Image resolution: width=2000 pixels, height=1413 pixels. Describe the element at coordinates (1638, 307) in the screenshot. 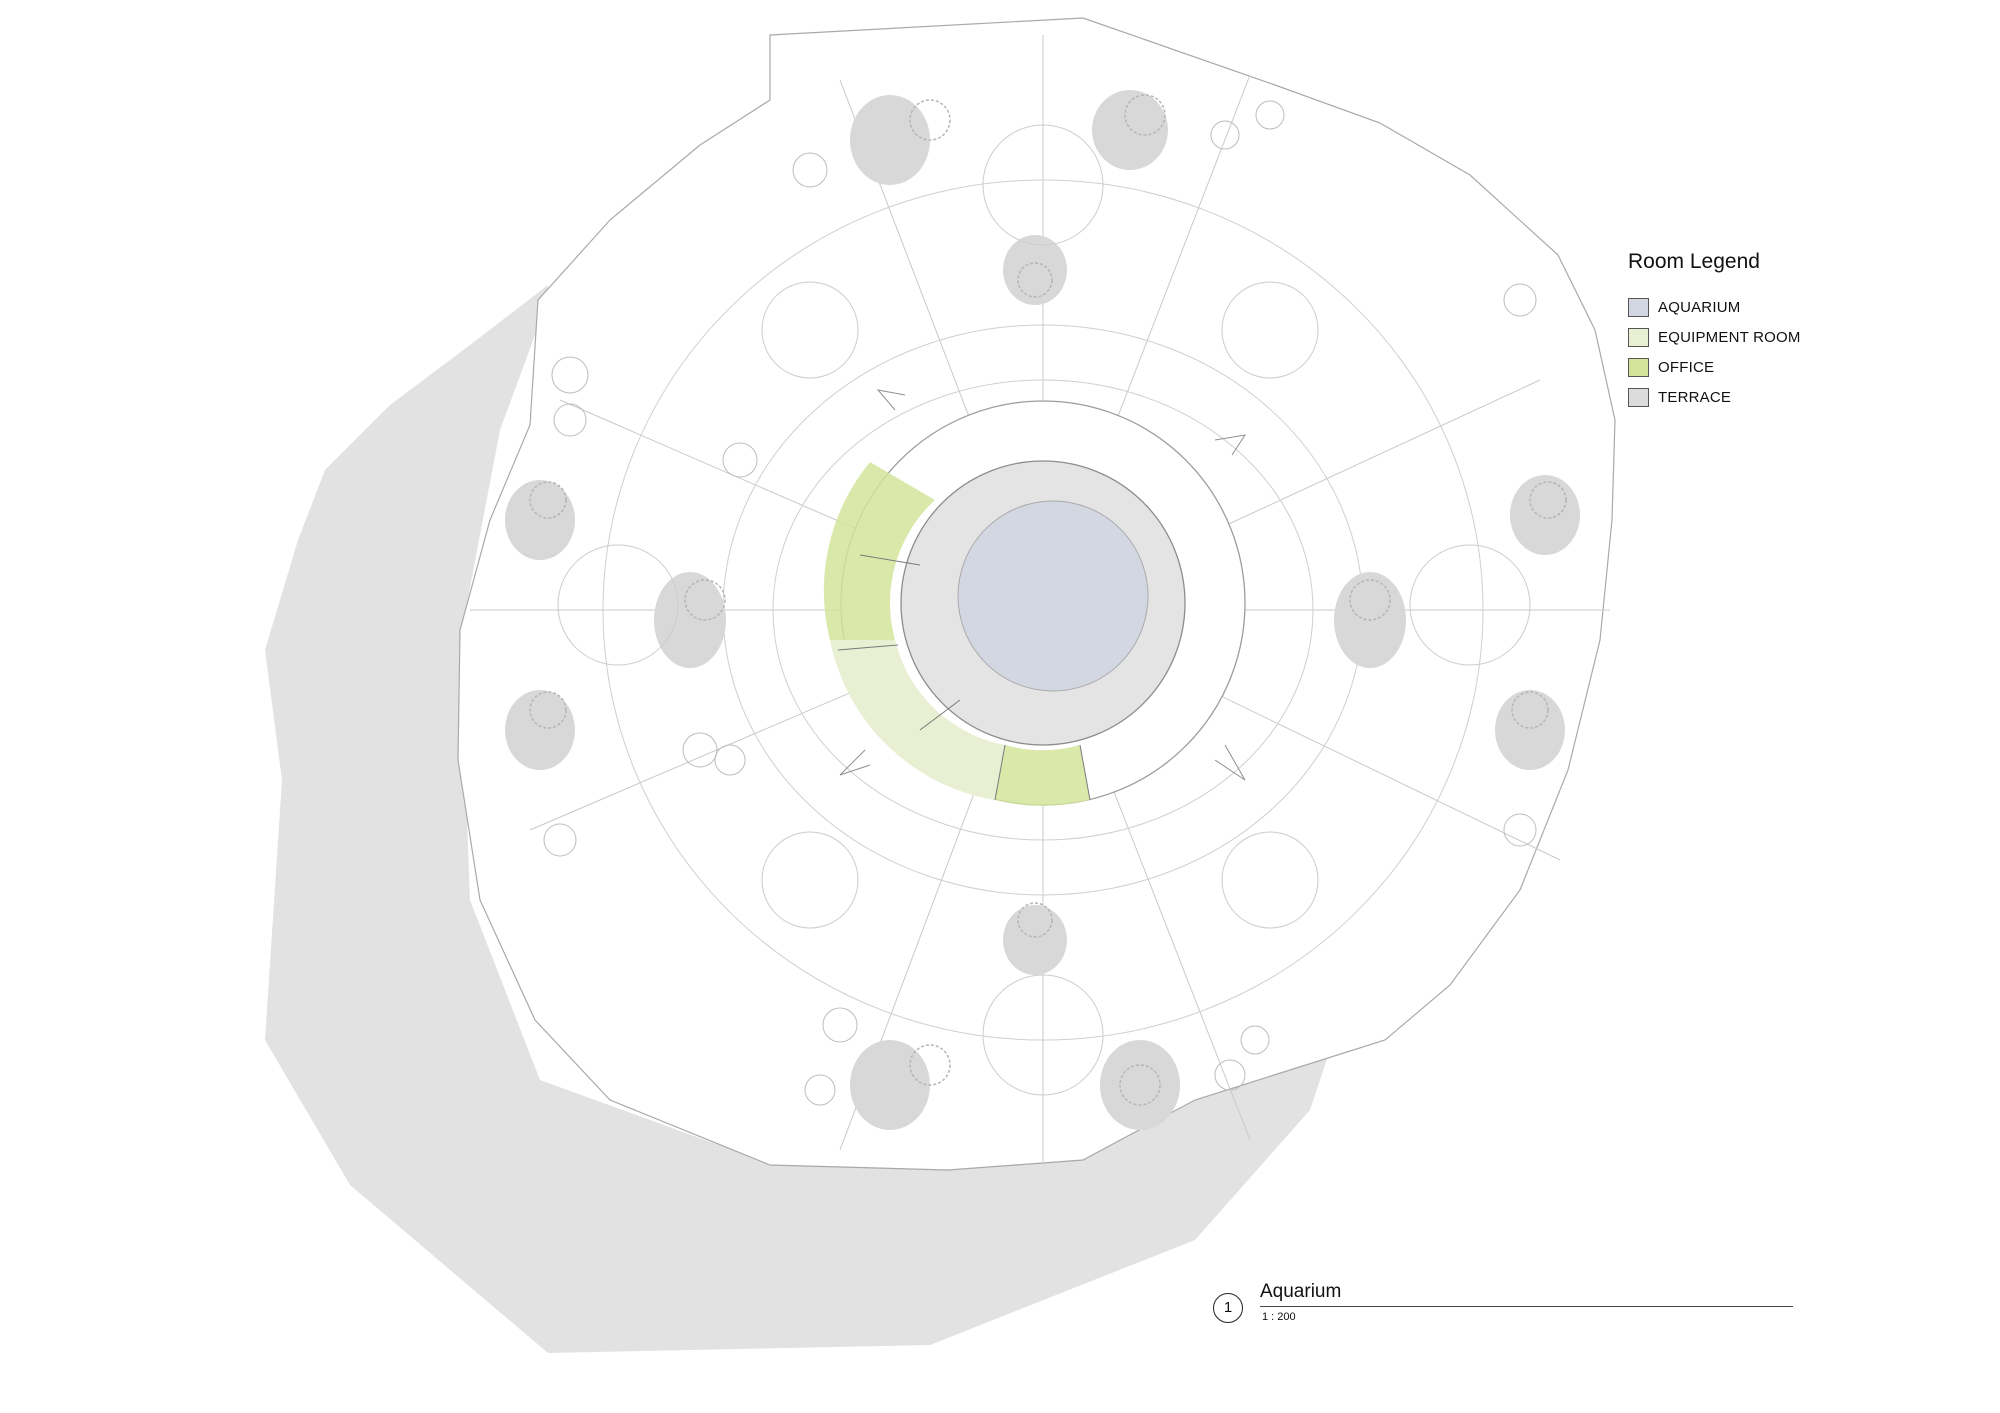

I see `aquarium-swatch` at that location.